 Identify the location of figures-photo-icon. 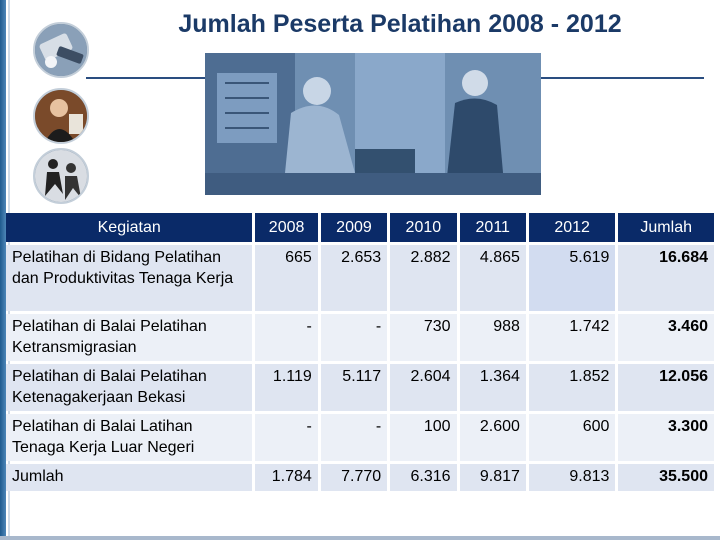
(61, 176).